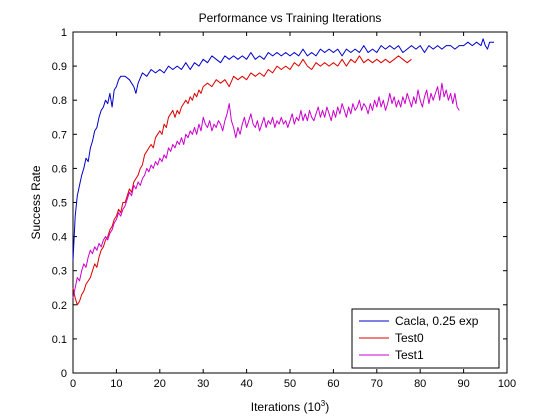  Describe the element at coordinates (323, 403) in the screenshot. I see `x-axis-label-superscript: 3` at that location.